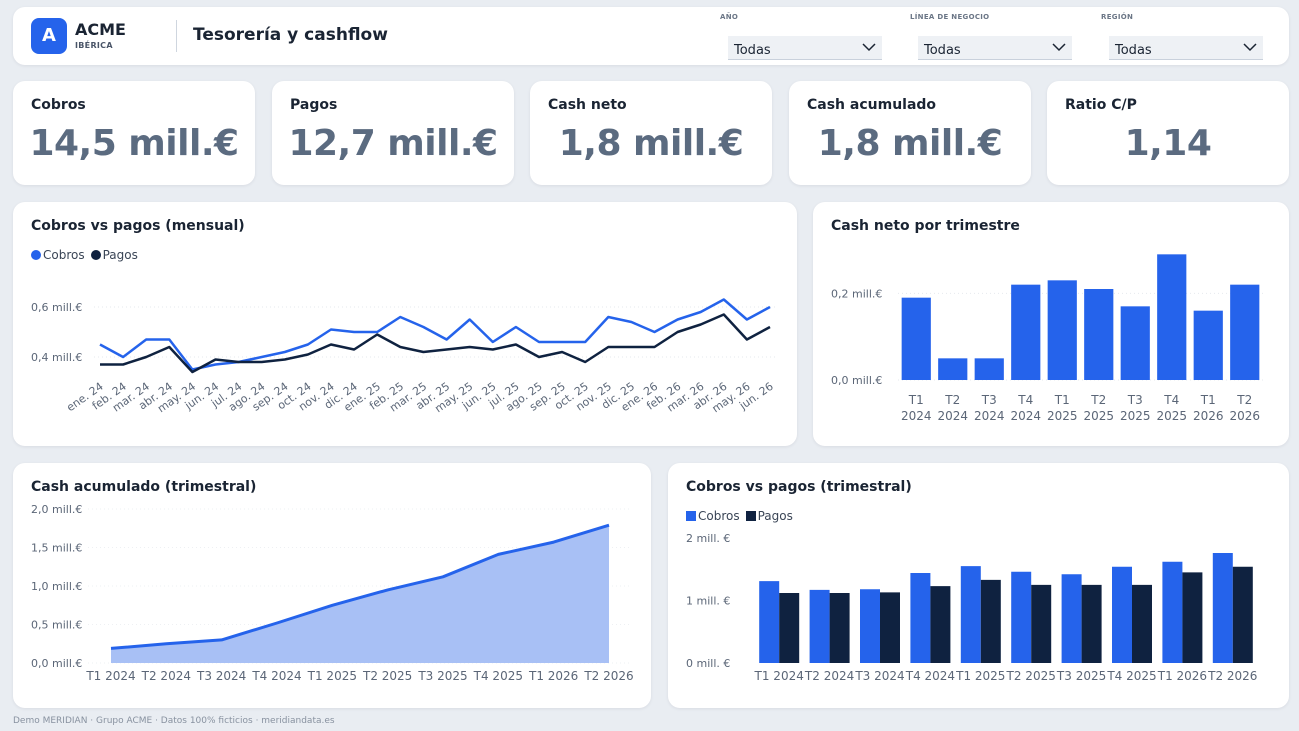 The height and width of the screenshot is (731, 1299). I want to click on kpi-card-cash-acumulado: Cash acumulado 1,8 mill.€, so click(910, 133).